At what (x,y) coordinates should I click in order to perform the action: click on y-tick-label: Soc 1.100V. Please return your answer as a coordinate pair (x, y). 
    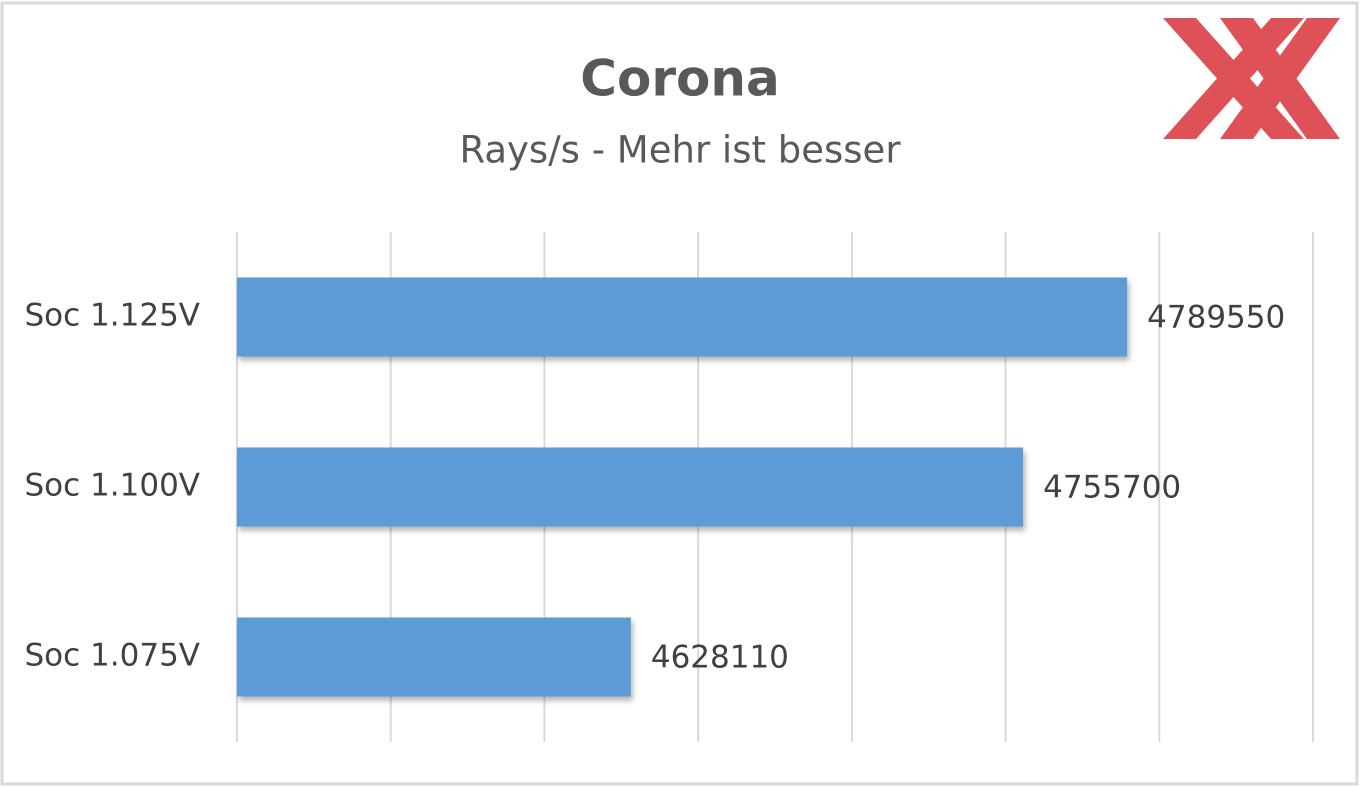
    Looking at the image, I should click on (113, 486).